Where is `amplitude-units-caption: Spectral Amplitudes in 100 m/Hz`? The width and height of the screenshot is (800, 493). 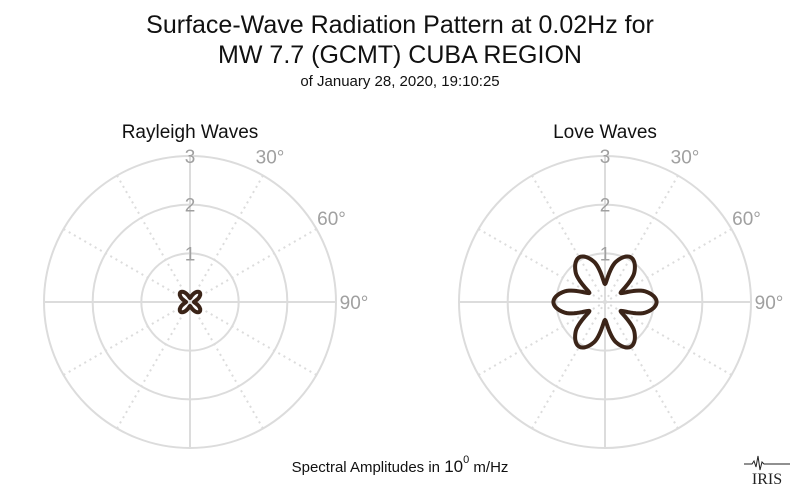
amplitude-units-caption: Spectral Amplitudes in 100 m/Hz is located at coordinates (400, 465).